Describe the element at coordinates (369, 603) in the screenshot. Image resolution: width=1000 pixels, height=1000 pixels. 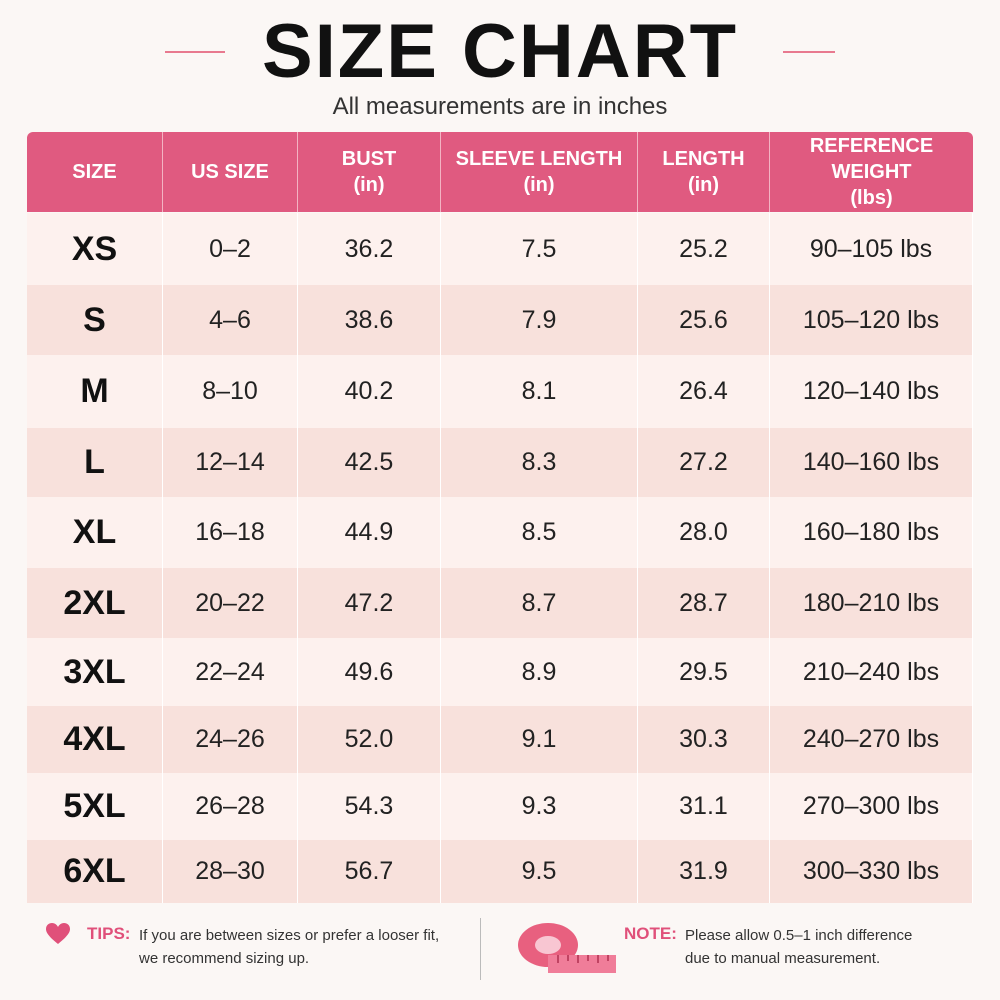
I see `table-cell: 47.2` at that location.